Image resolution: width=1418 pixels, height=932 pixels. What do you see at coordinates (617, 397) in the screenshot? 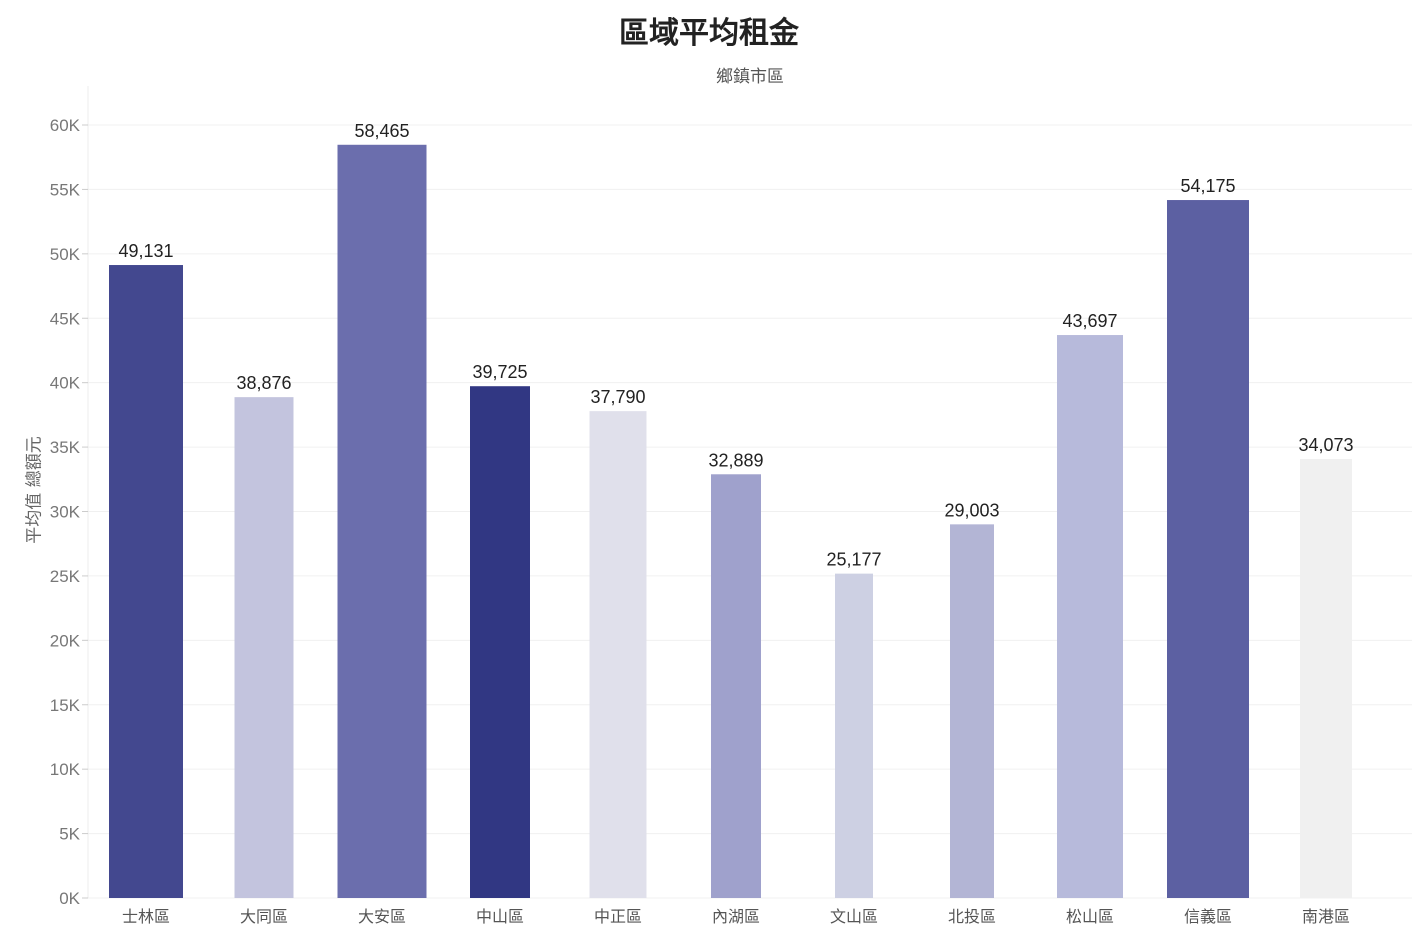
I see `bar-value-label: 37,790` at bounding box center [617, 397].